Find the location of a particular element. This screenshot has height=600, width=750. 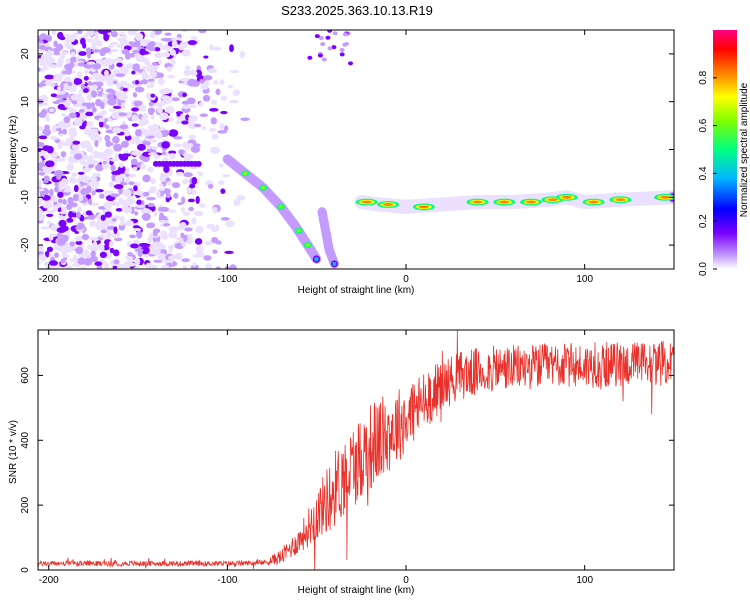

colorbar-label: Normalized spectral amplitude is located at coordinates (744, 149).